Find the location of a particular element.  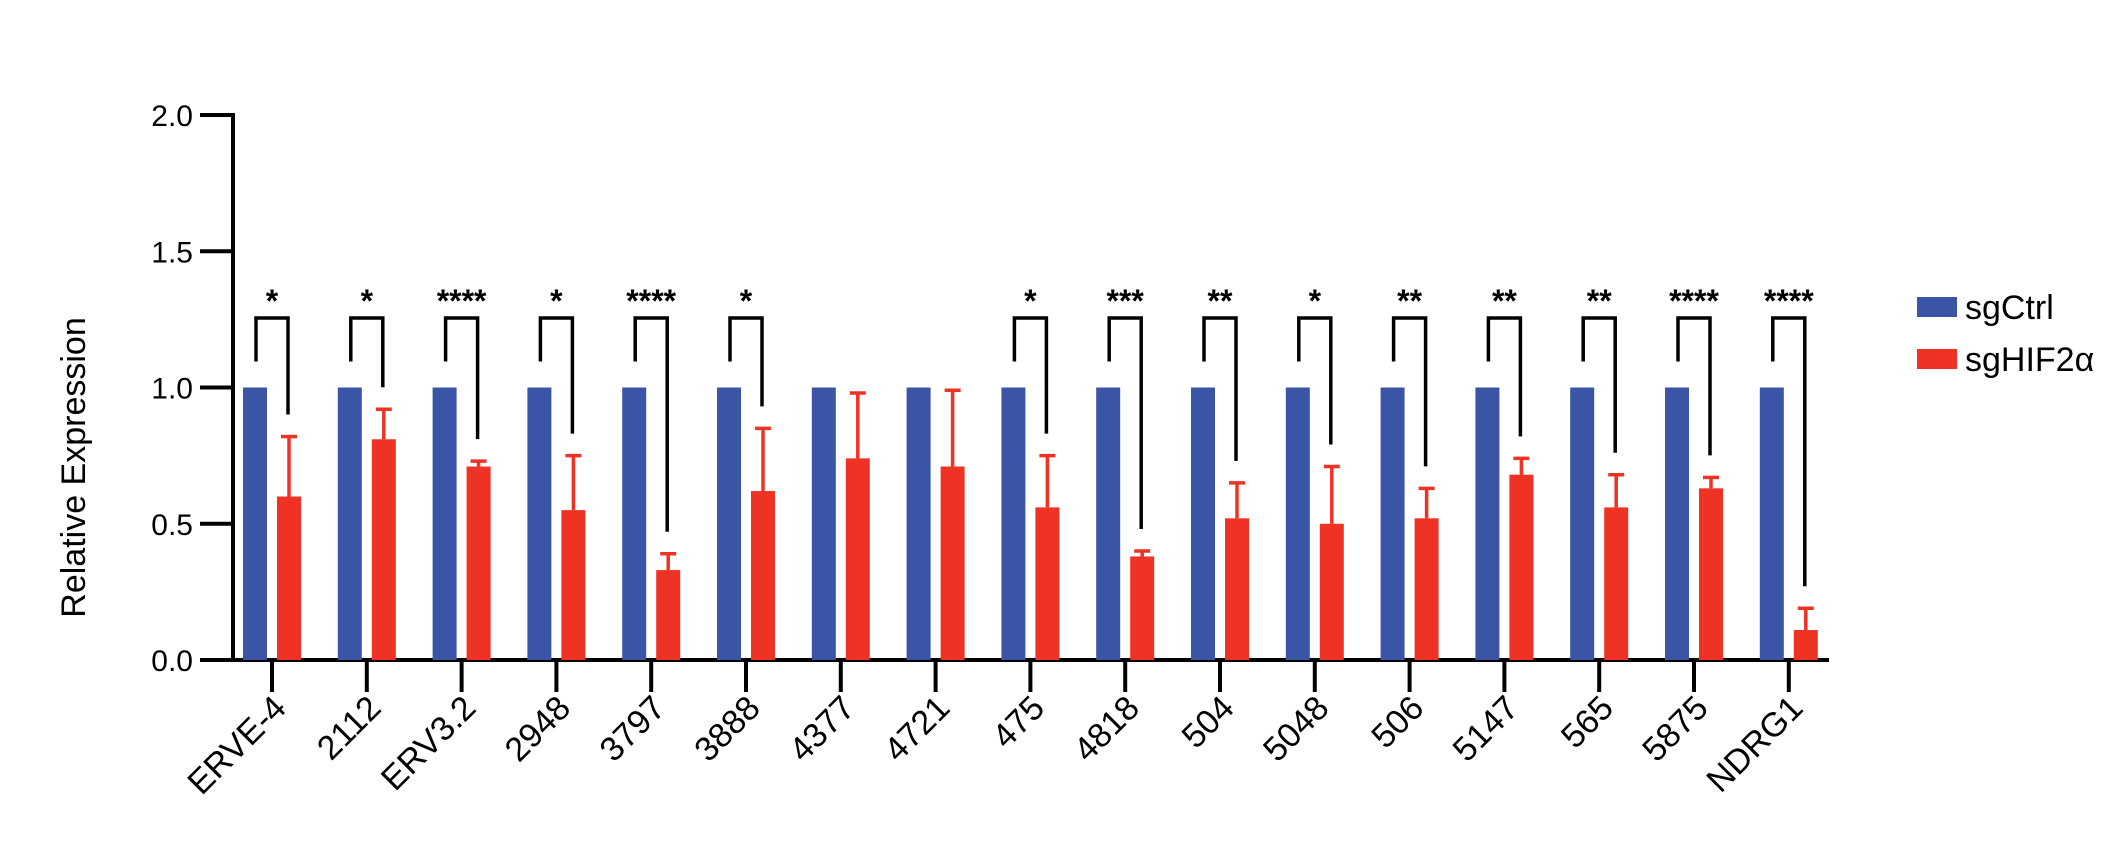

y-tick-label: 1.5 is located at coordinates (172, 252).